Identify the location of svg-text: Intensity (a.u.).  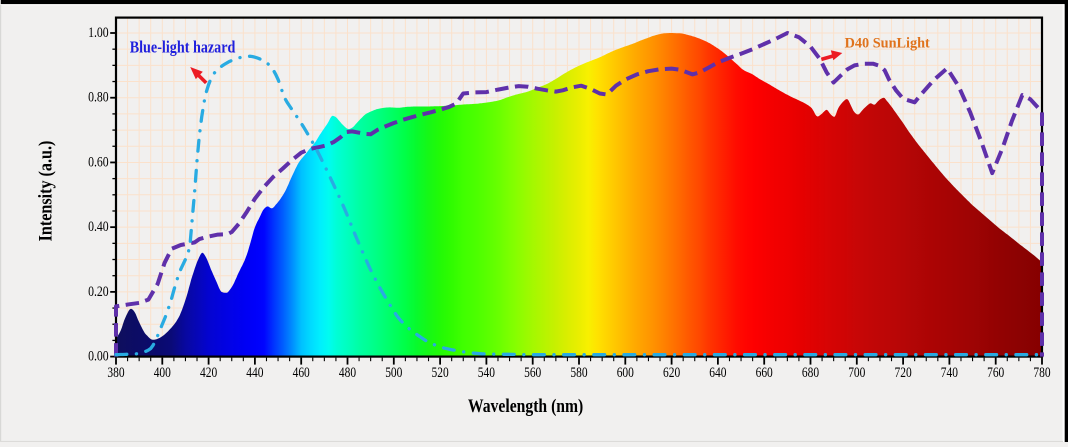
(47, 191).